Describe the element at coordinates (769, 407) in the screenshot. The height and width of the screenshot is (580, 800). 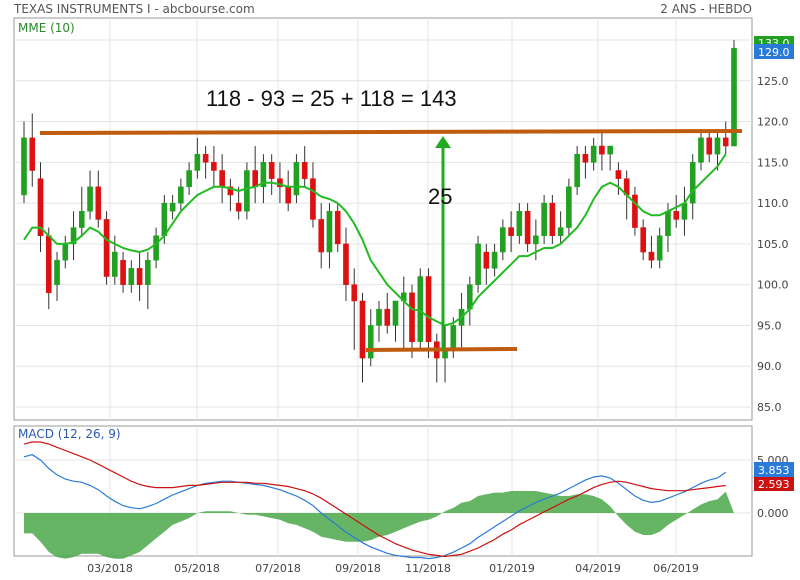
I see `price-tick-label: 85.0` at that location.